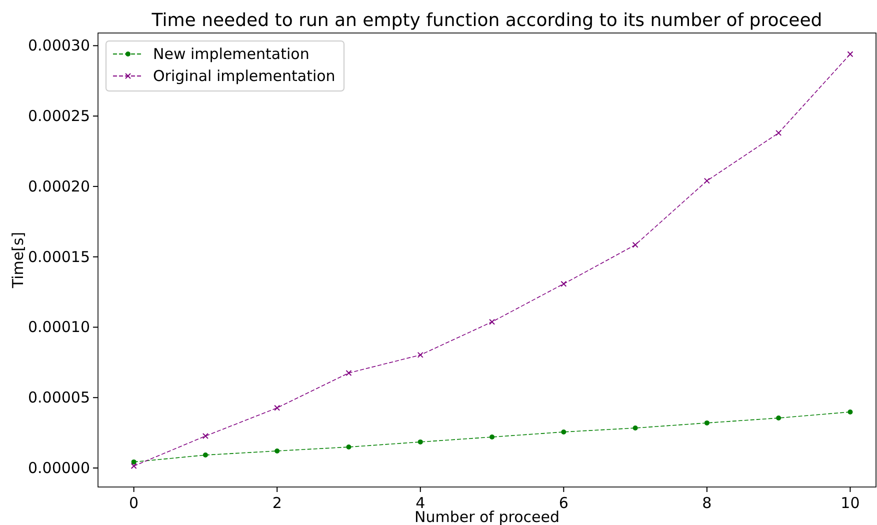 The width and height of the screenshot is (877, 525). Describe the element at coordinates (59, 467) in the screenshot. I see `y-tick-label: 0.00000` at that location.